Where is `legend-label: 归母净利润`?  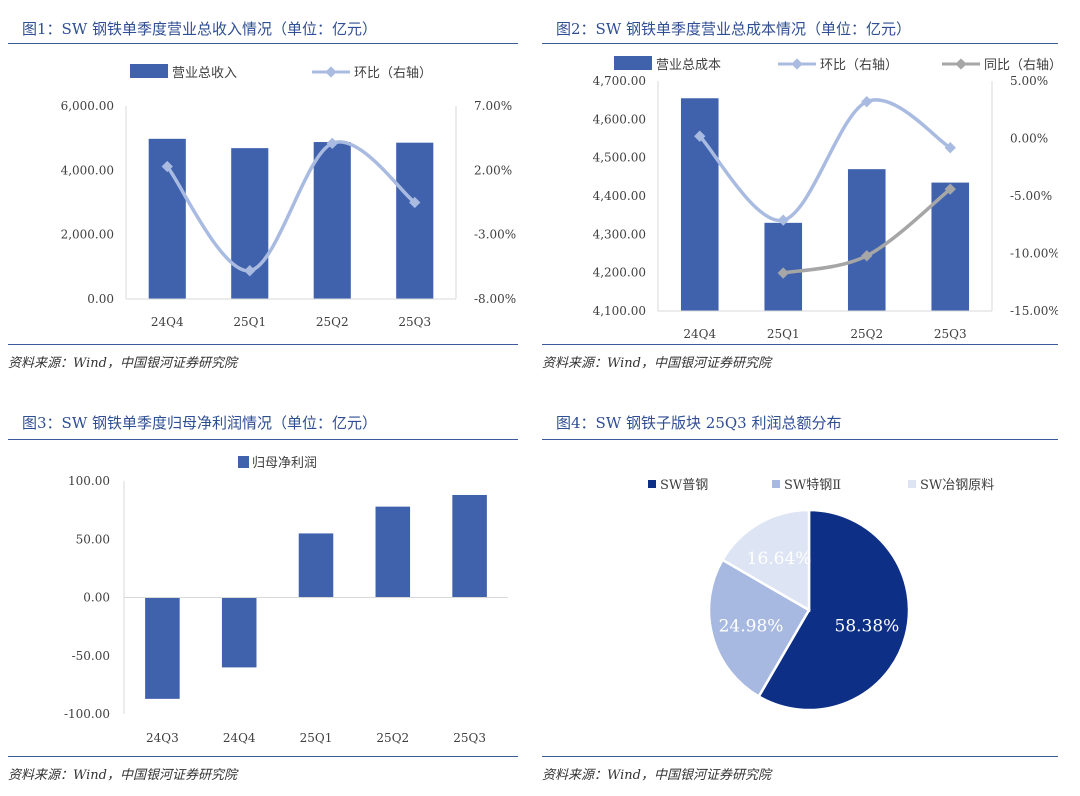 legend-label: 归母净利润 is located at coordinates (284, 463).